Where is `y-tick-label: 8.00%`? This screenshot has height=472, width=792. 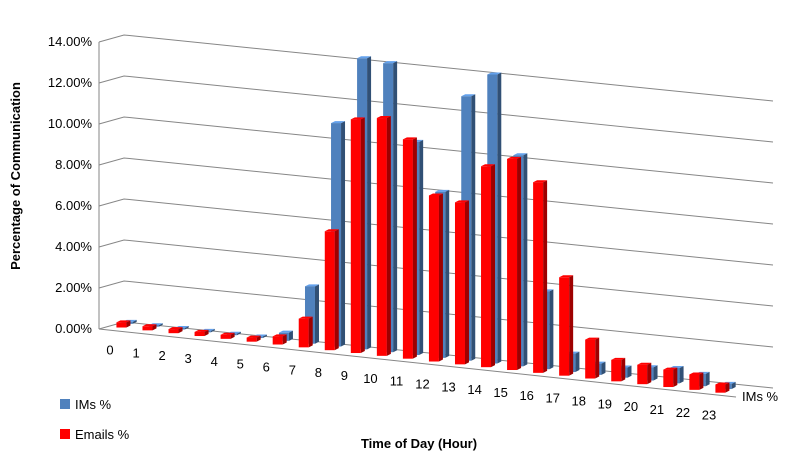 y-tick-label: 8.00% is located at coordinates (73, 164).